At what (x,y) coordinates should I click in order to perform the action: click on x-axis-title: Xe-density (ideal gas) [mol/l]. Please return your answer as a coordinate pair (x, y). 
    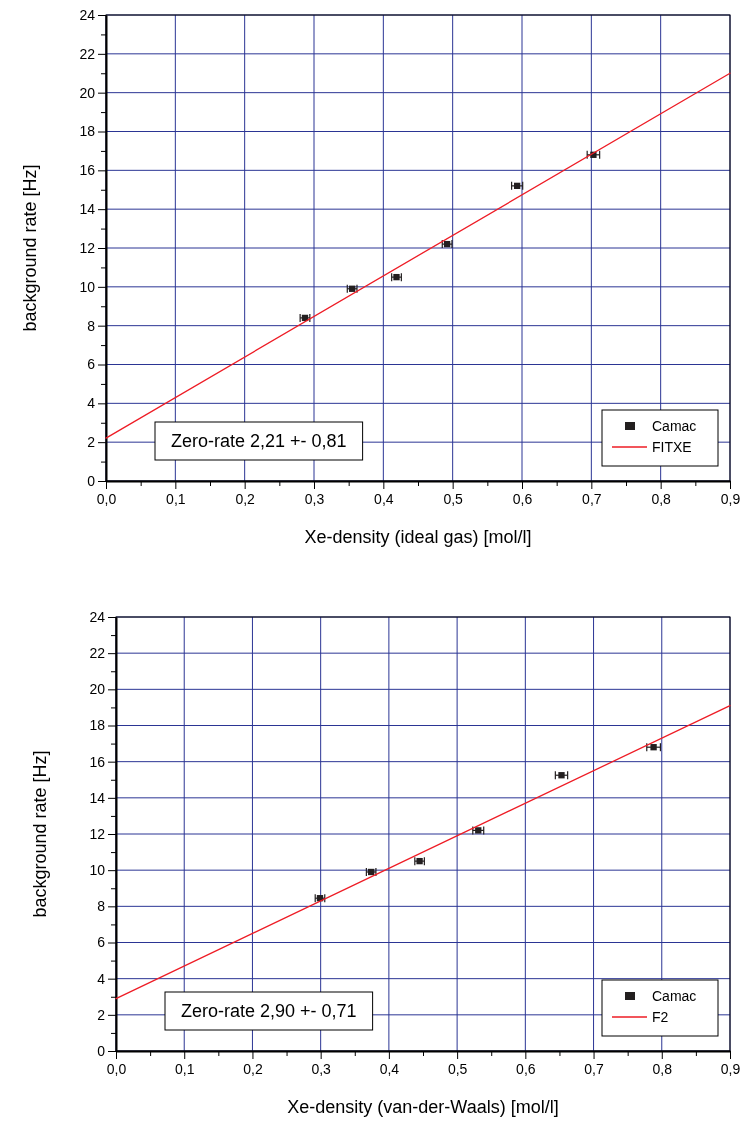
    Looking at the image, I should click on (418, 537).